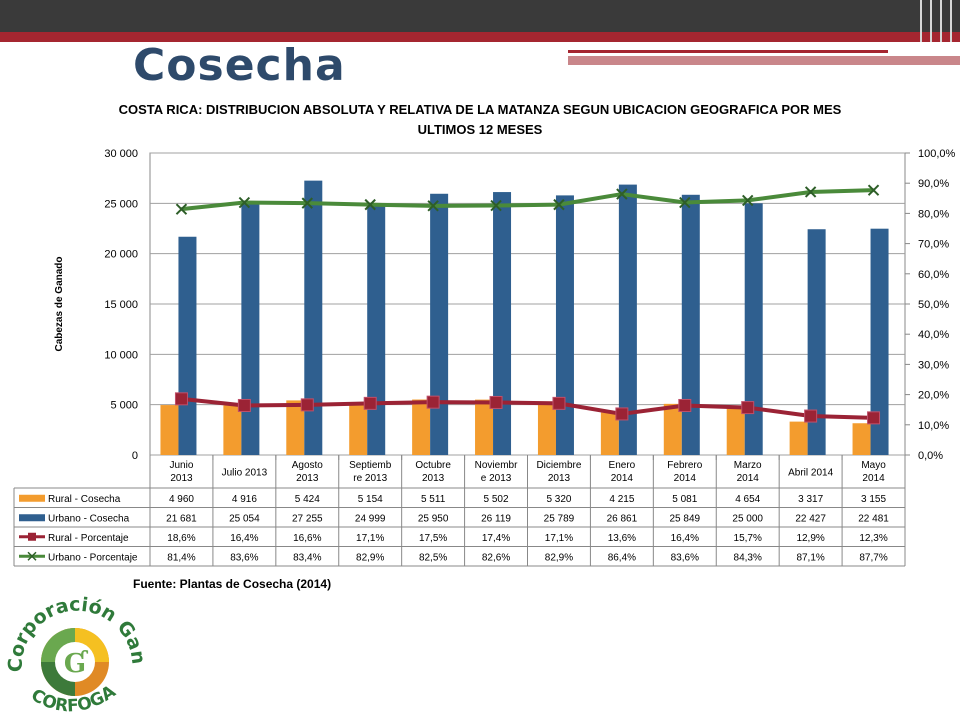  I want to click on y2-tick-label: 70,0%, so click(933, 245).